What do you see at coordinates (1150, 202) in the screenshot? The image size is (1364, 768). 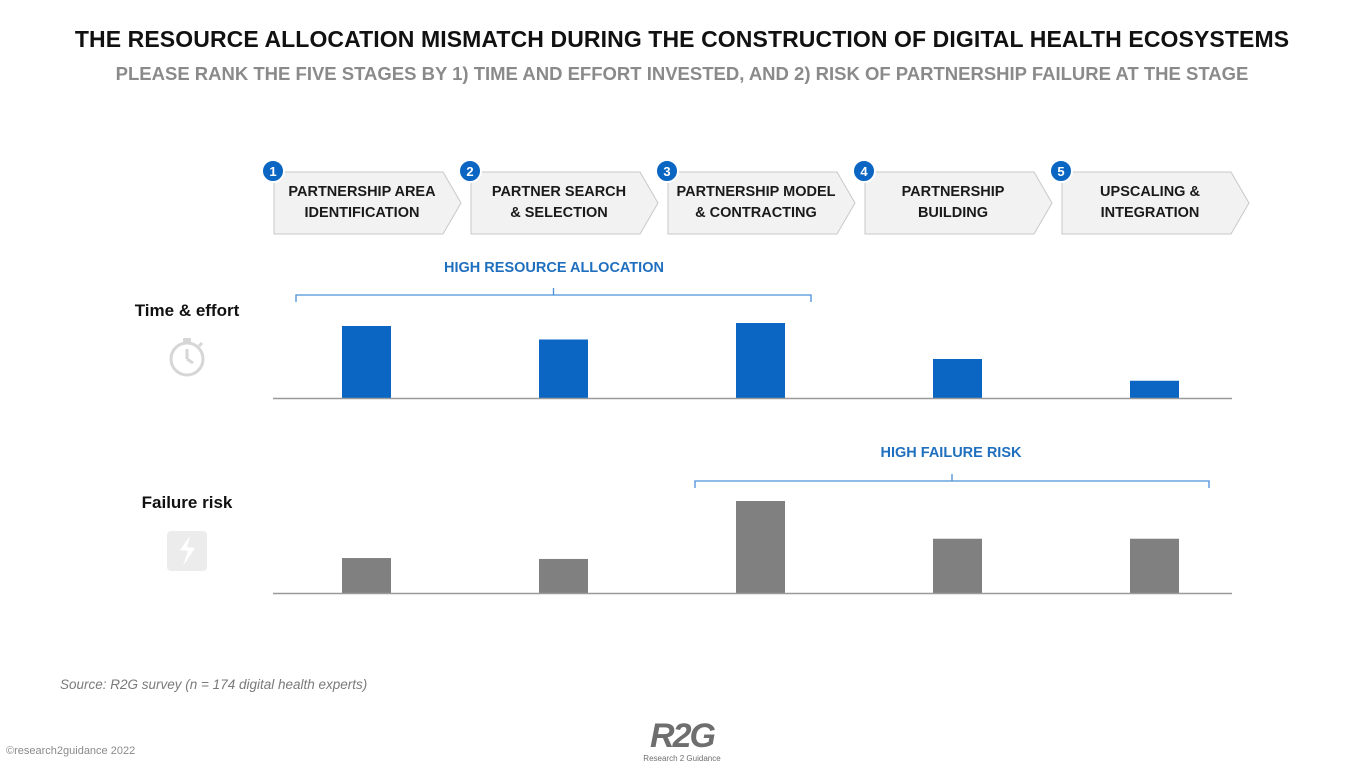 I see `stage-label: UPSCALING & INTEGRATION` at bounding box center [1150, 202].